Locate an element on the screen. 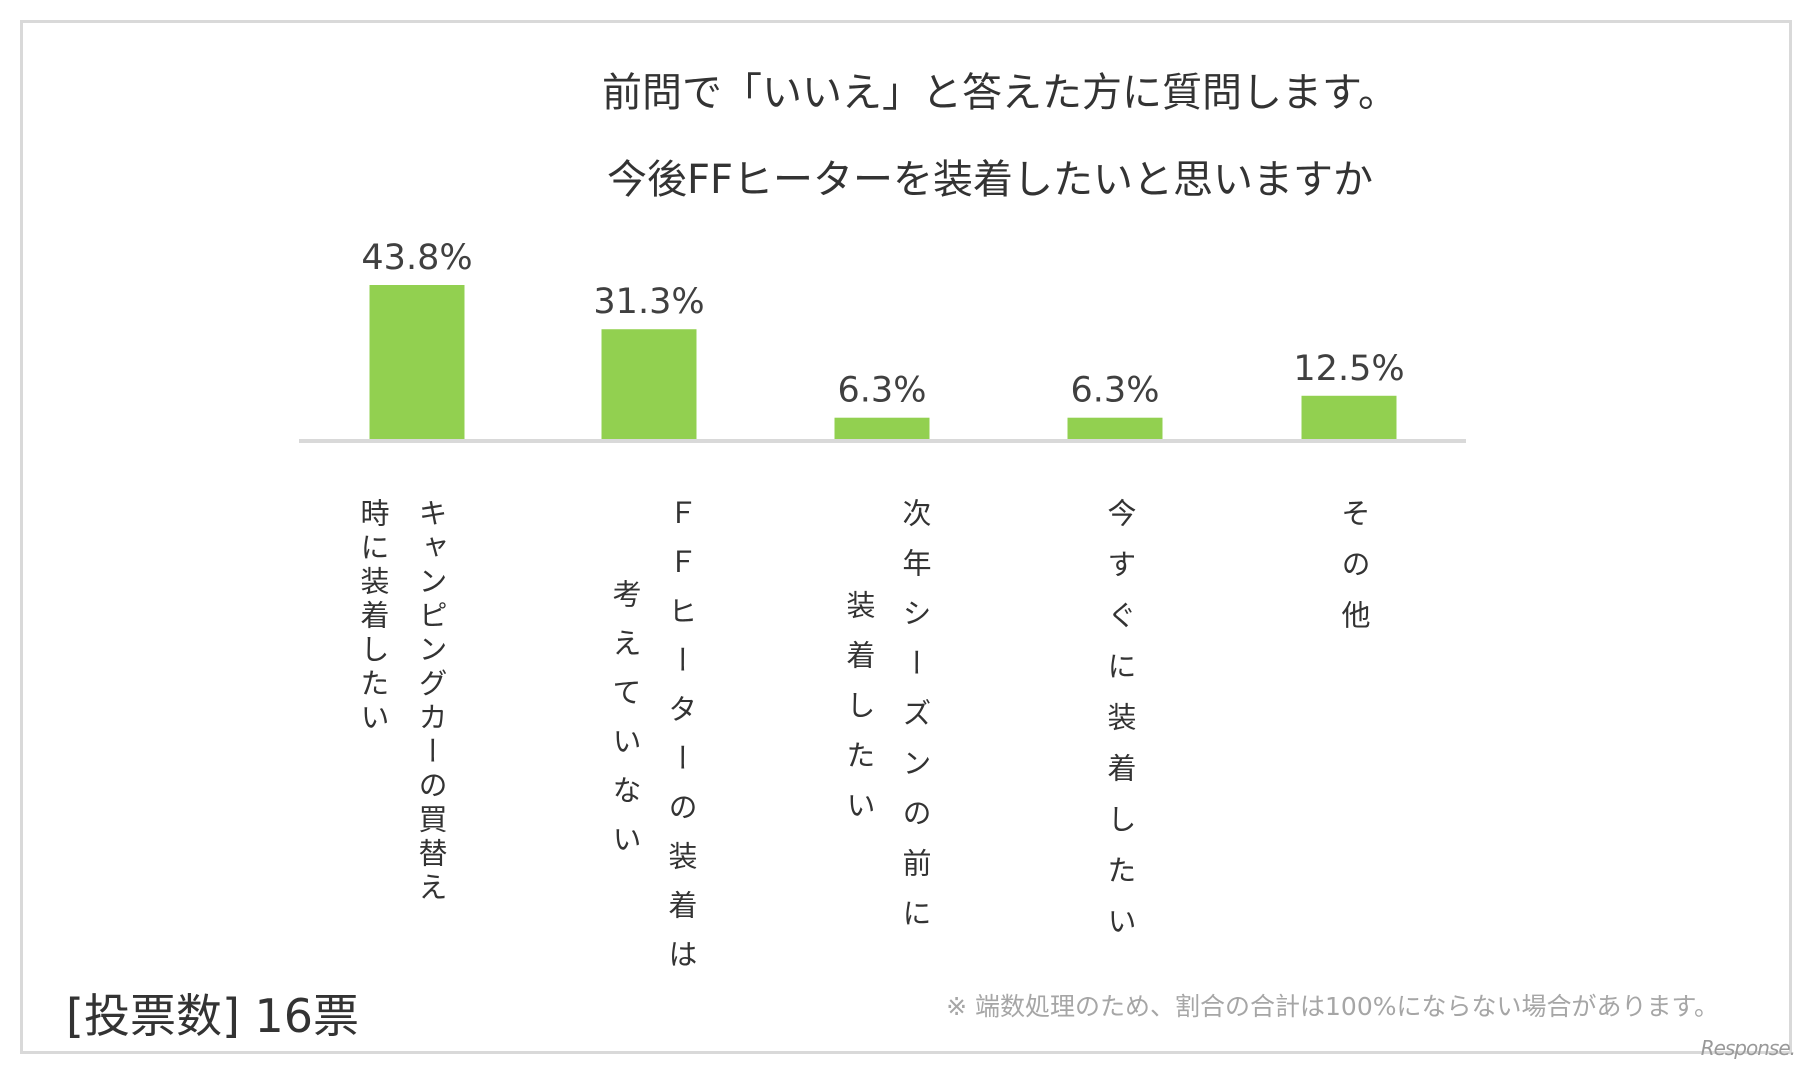 The height and width of the screenshot is (1070, 1815). chart-title-line1: 前問で「いいえ」と答えた方に質問します。 is located at coordinates (1000, 93).